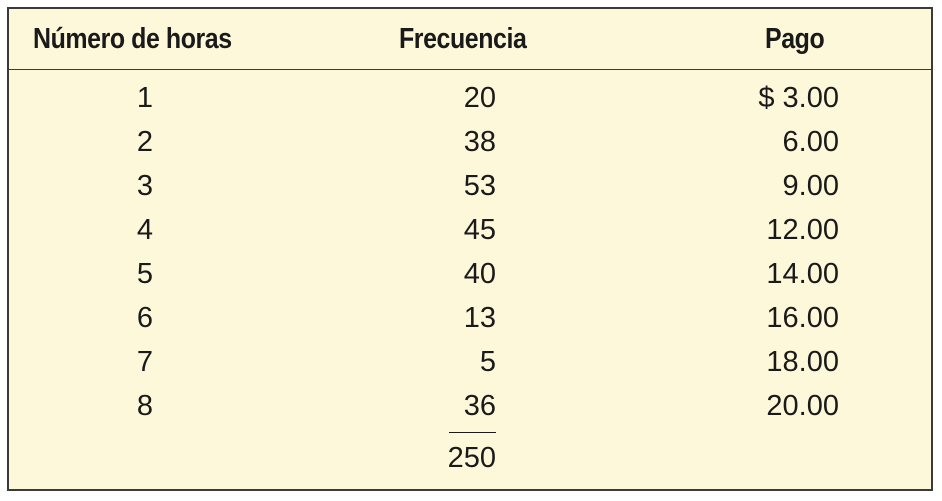  What do you see at coordinates (479, 274) in the screenshot?
I see `cell-frequency: 40` at bounding box center [479, 274].